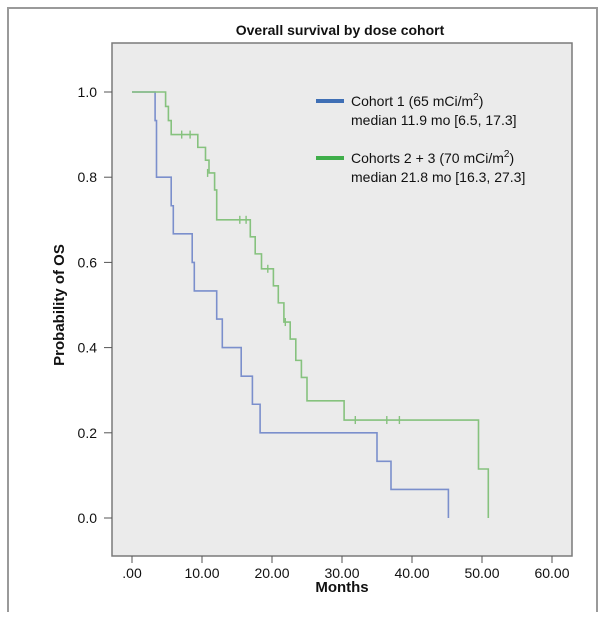 Image resolution: width=607 pixels, height=620 pixels. What do you see at coordinates (427, 158) in the screenshot?
I see `legend-label-text: Cohorts 2 + 3 (70 mCi/m` at bounding box center [427, 158].